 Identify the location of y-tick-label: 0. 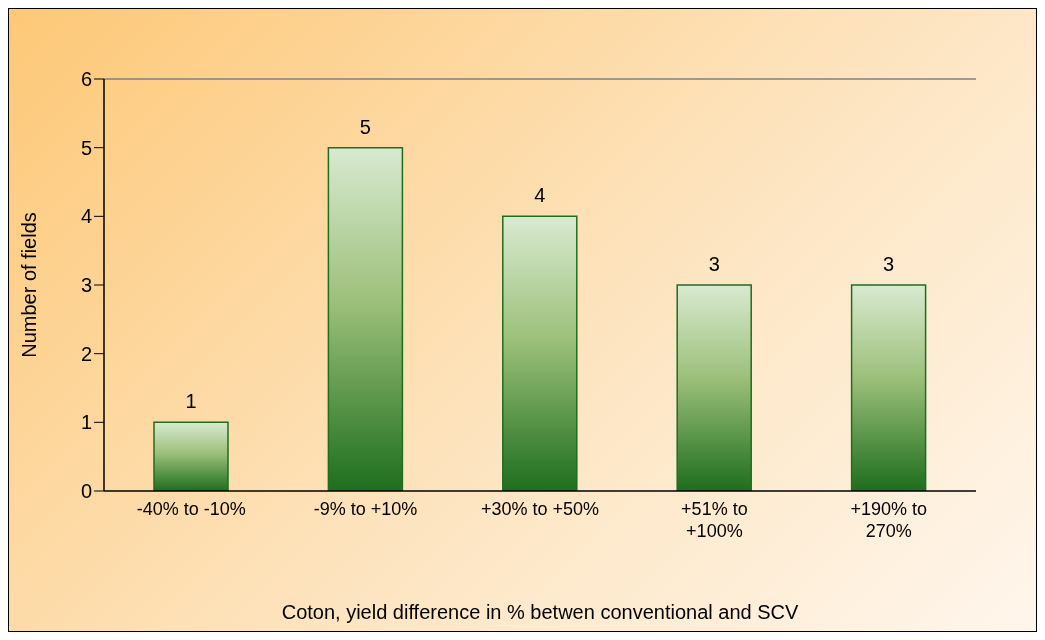
(86, 491).